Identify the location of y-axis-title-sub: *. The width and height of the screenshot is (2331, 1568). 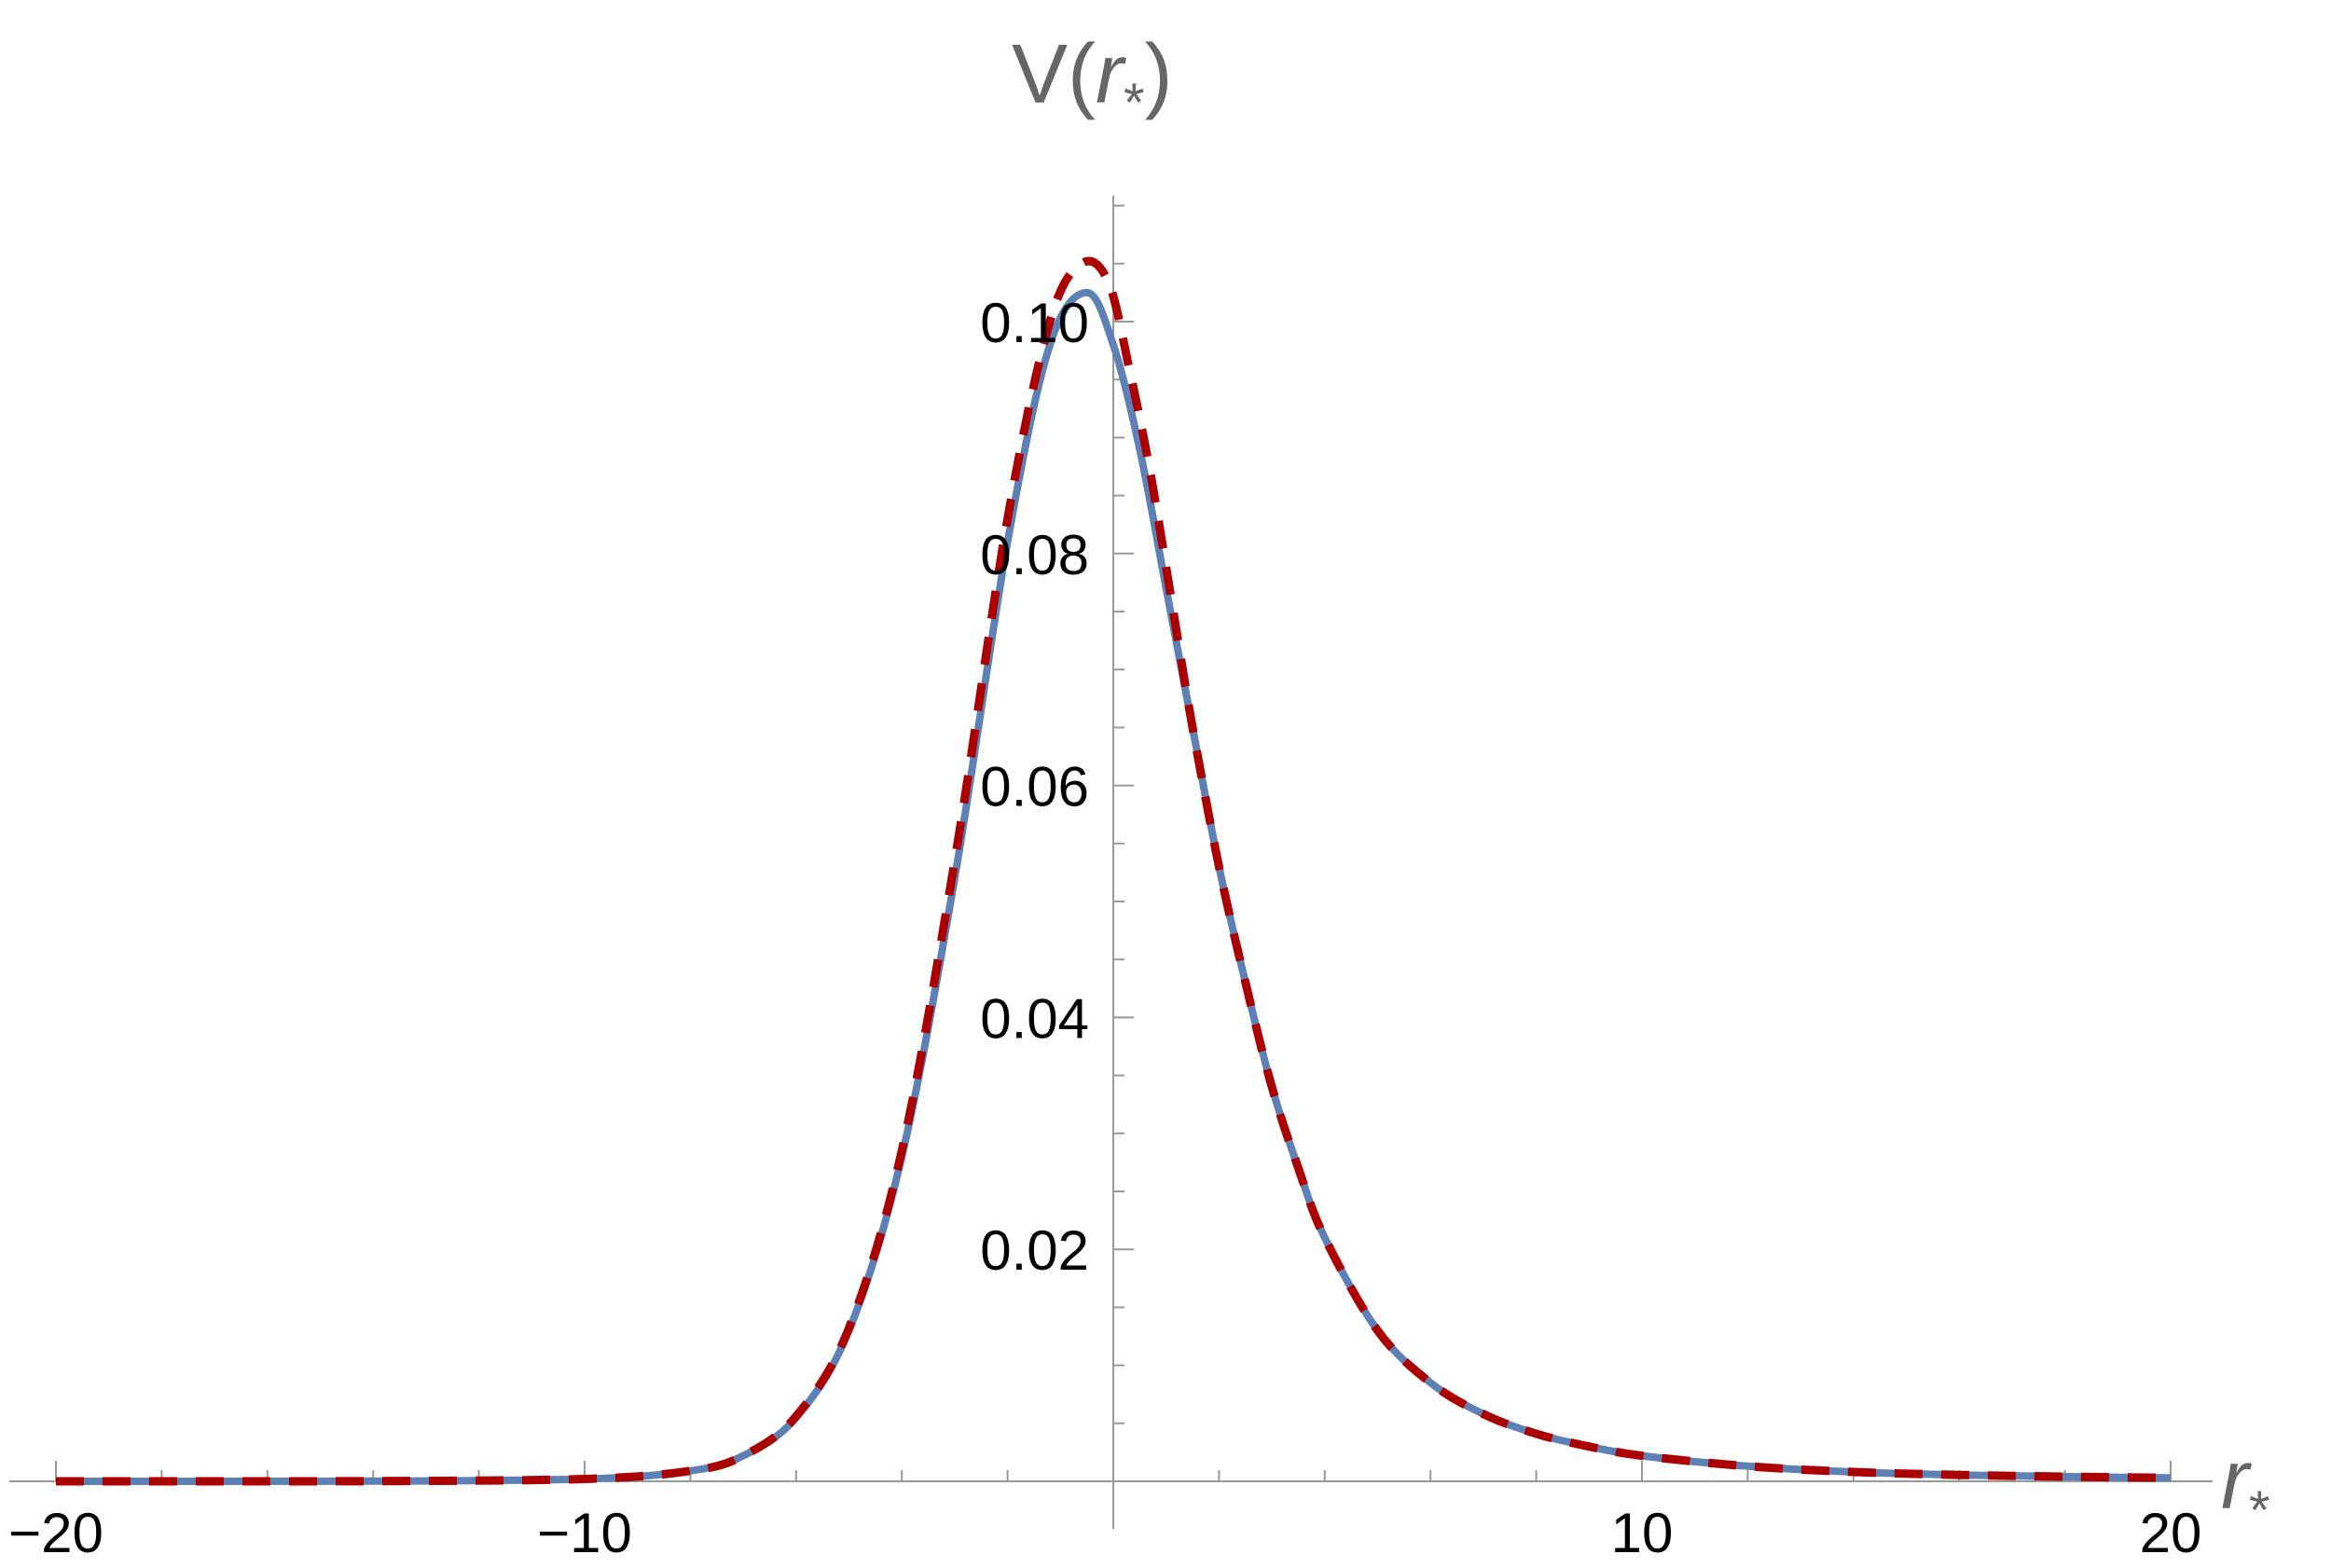
(1134, 103).